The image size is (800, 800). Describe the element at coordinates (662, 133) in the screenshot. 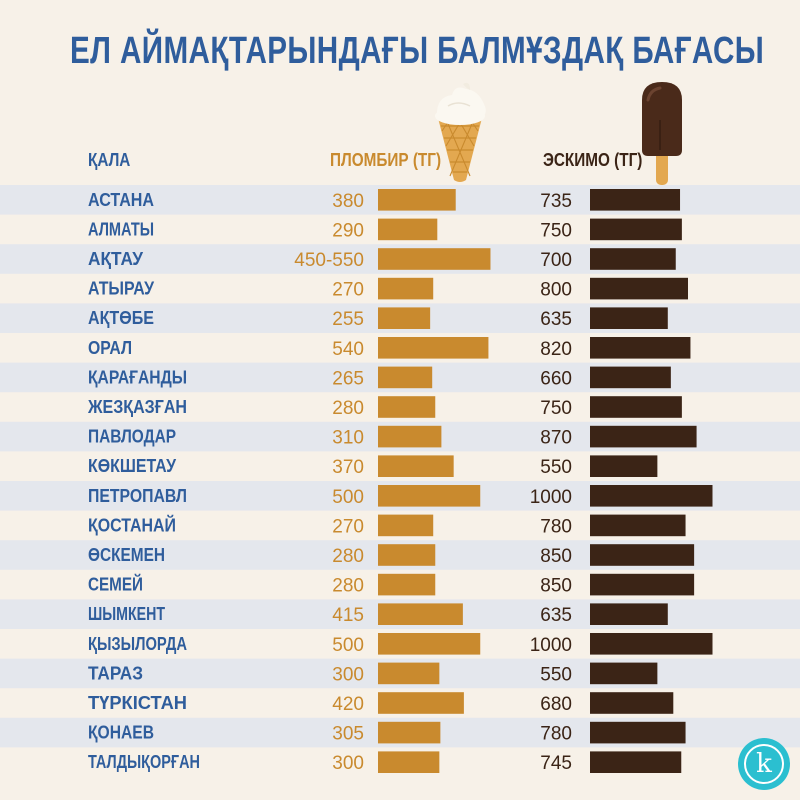

I see `chocolate-popsicle-icon` at that location.